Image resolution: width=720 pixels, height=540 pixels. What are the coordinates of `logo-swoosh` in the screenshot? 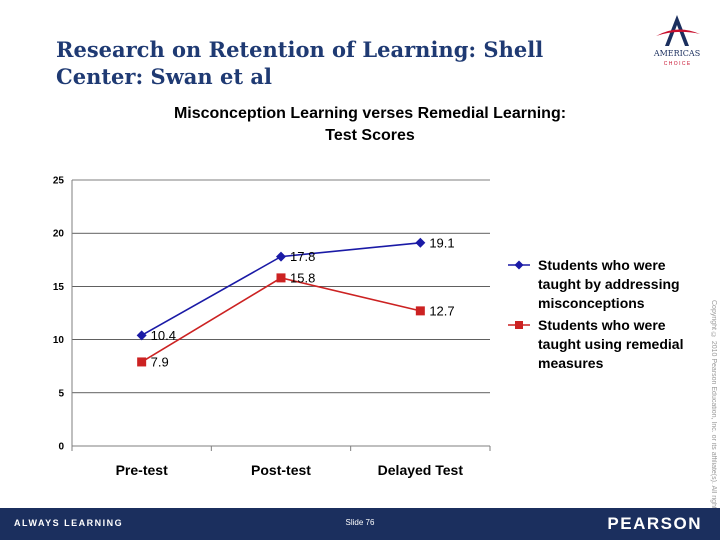 It's located at (678, 32).